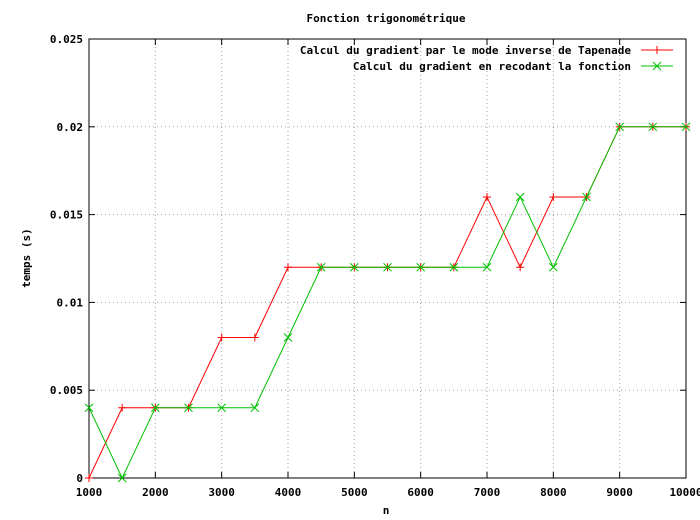  Describe the element at coordinates (354, 492) in the screenshot. I see `x-tick-label: 5000` at that location.